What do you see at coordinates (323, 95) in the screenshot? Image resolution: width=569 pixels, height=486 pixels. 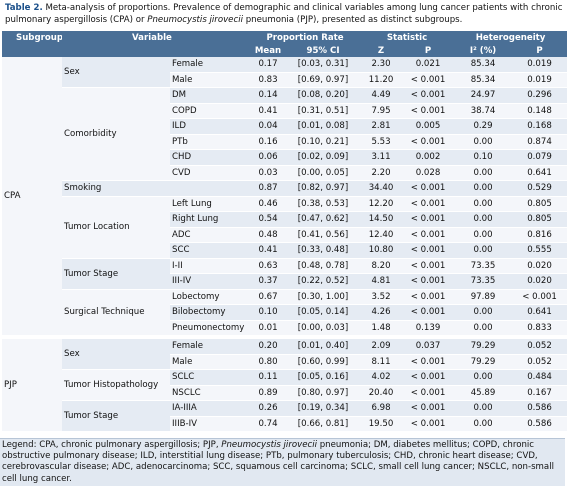 I see `ci-value: [0.08, 0.20]` at bounding box center [323, 95].